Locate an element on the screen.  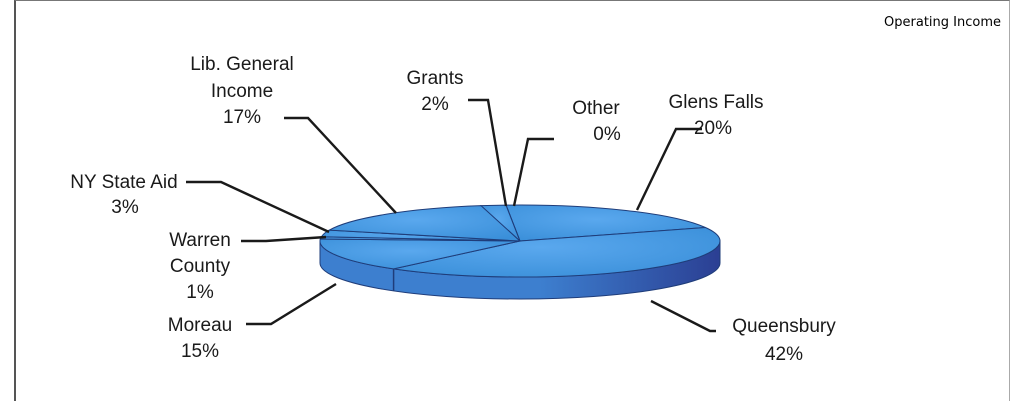
leader-queensbury is located at coordinates (683, 316).